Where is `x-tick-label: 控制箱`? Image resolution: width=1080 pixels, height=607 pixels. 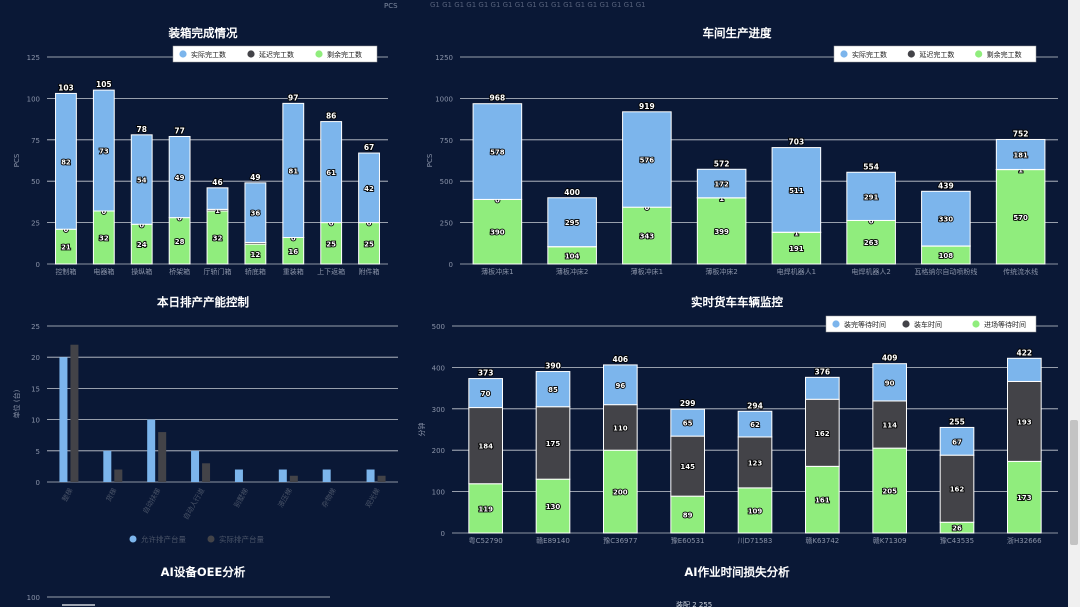 x-tick-label: 控制箱 is located at coordinates (65, 271).